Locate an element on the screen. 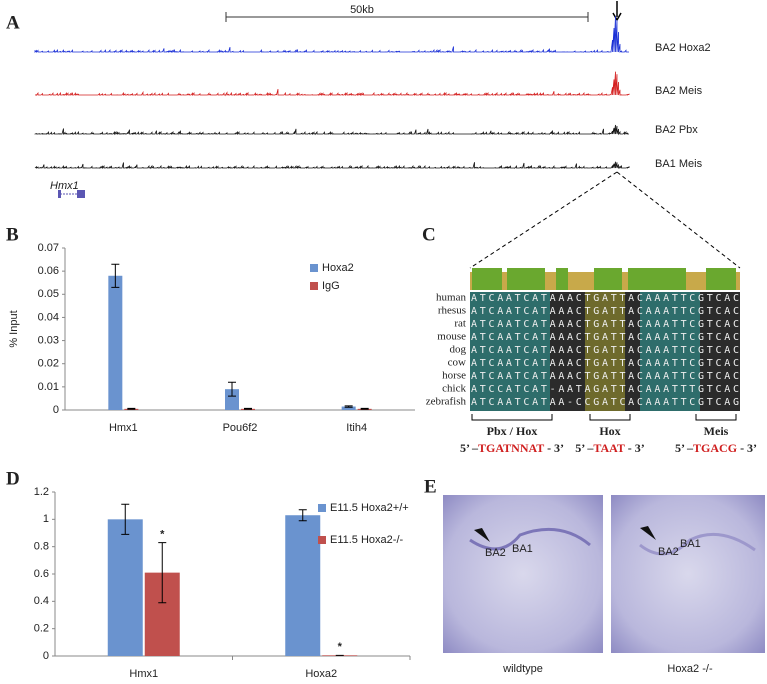  species: human is located at coordinates (451, 298).